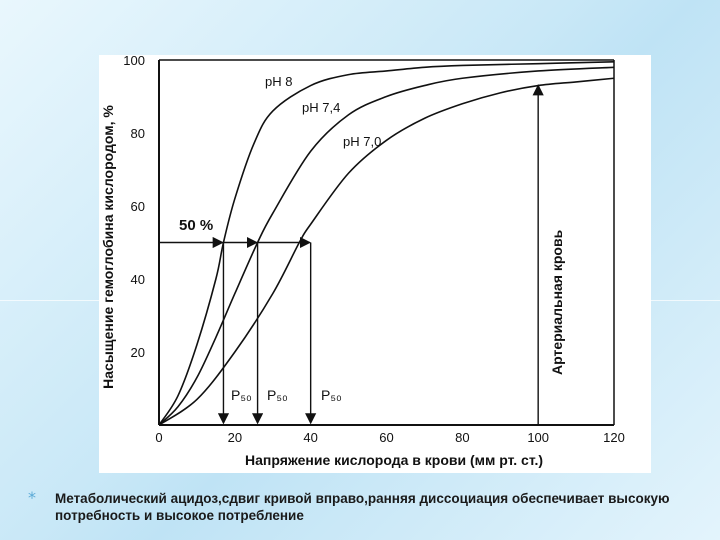  What do you see at coordinates (134, 61) in the screenshot?
I see `y-tick-100: 100` at bounding box center [134, 61].